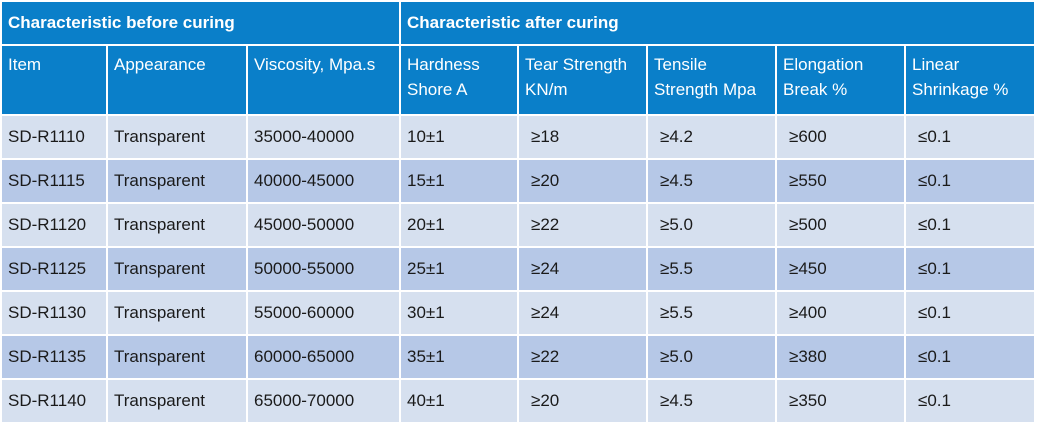  I want to click on column-header-line: Shrinkage %, so click(960, 89).